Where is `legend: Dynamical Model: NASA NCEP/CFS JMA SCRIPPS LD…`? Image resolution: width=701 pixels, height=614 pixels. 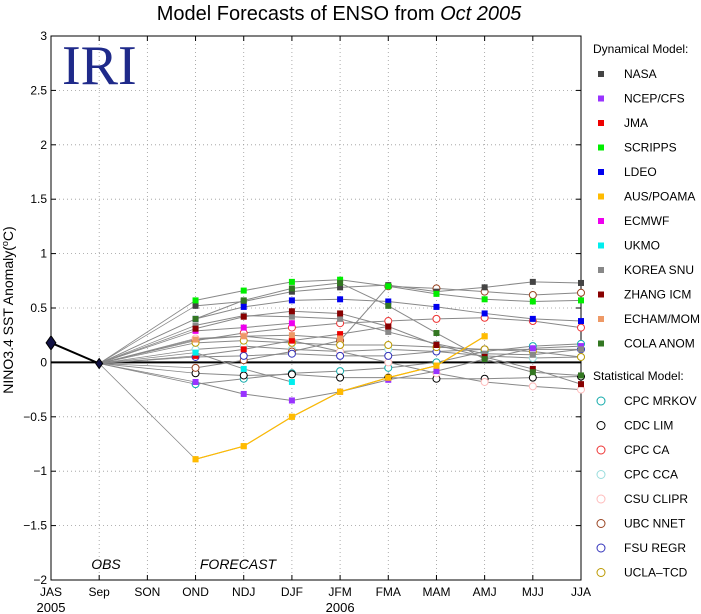 legend: Dynamical Model: NASA NCEP/CFS JMA SCRIPPS LD… is located at coordinates (646, 311).